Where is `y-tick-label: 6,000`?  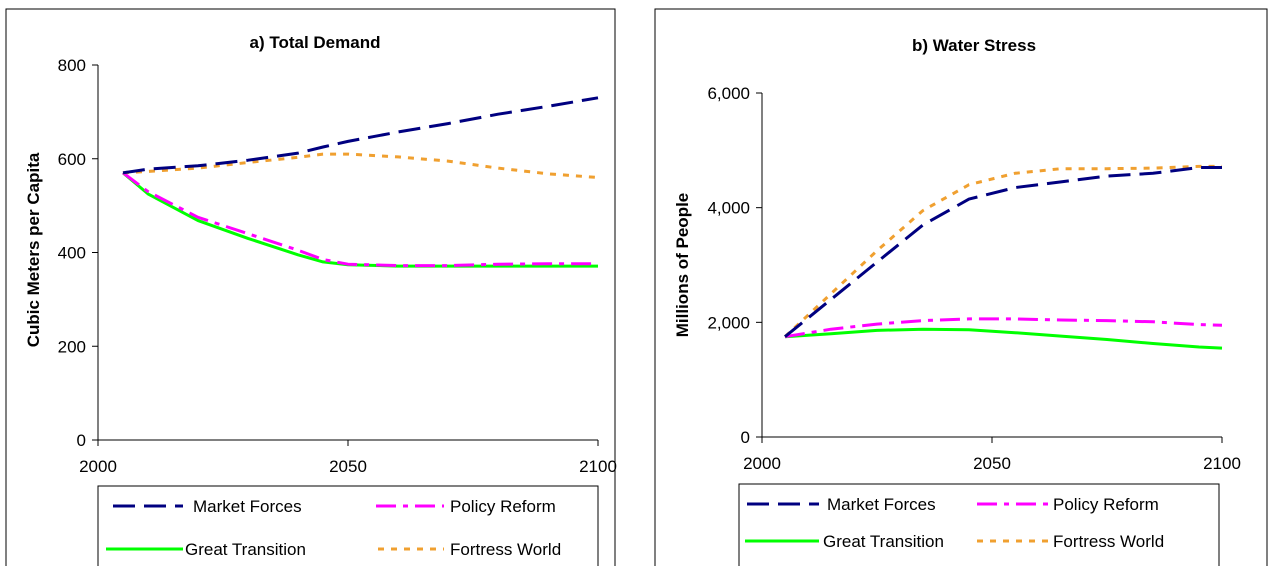
y-tick-label: 6,000 is located at coordinates (728, 93).